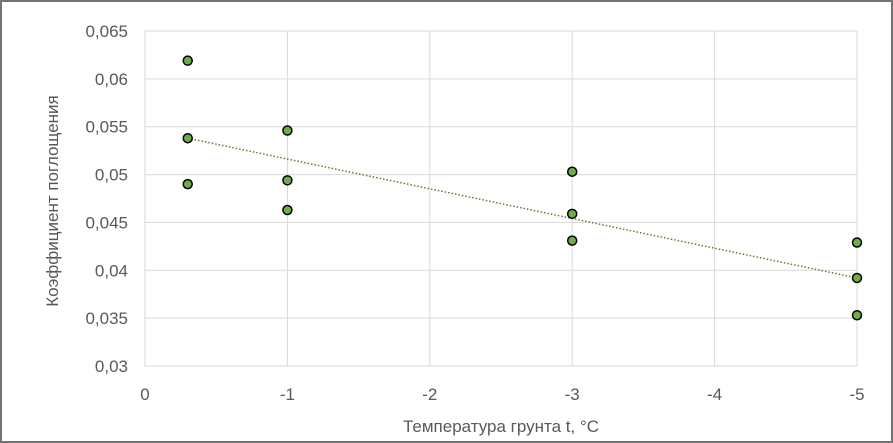  Describe the element at coordinates (52, 200) in the screenshot. I see `y-axis-title: Коэффициент поглощения` at that location.